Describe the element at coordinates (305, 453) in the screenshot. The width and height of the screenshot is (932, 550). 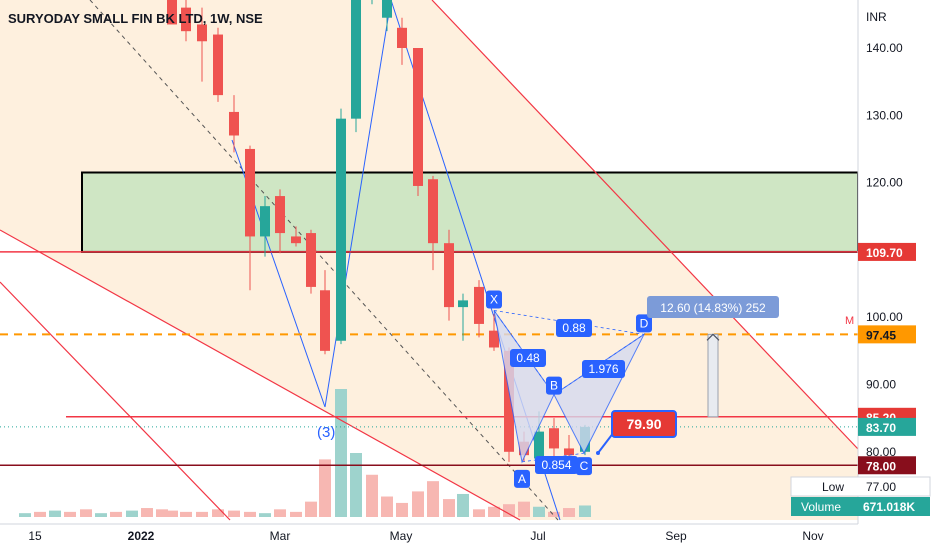
I see `volume-bars` at that location.